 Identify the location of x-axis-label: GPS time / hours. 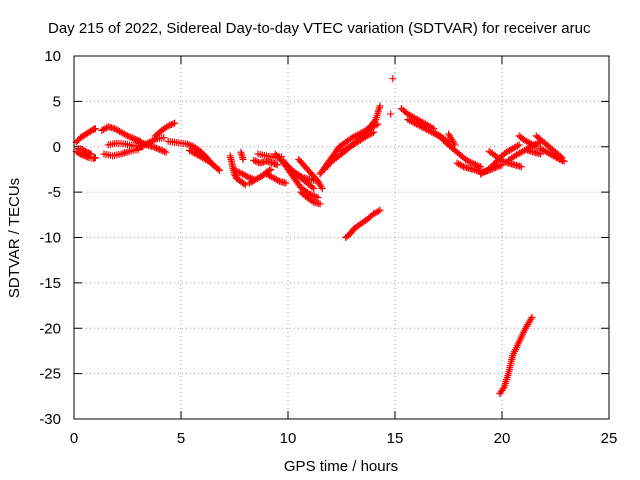
(341, 466).